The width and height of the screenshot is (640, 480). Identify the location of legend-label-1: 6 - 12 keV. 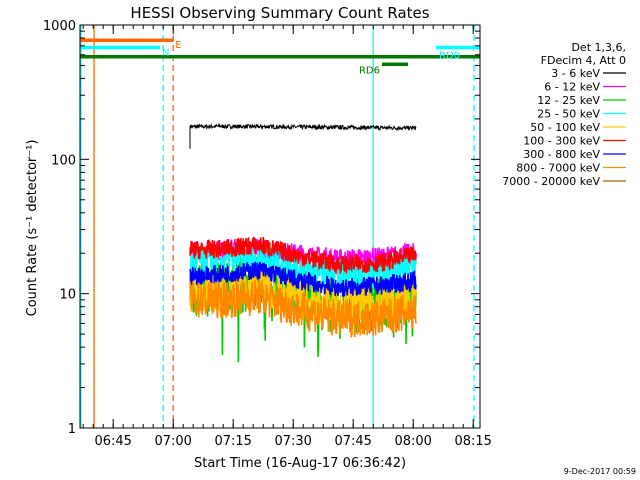
(572, 87).